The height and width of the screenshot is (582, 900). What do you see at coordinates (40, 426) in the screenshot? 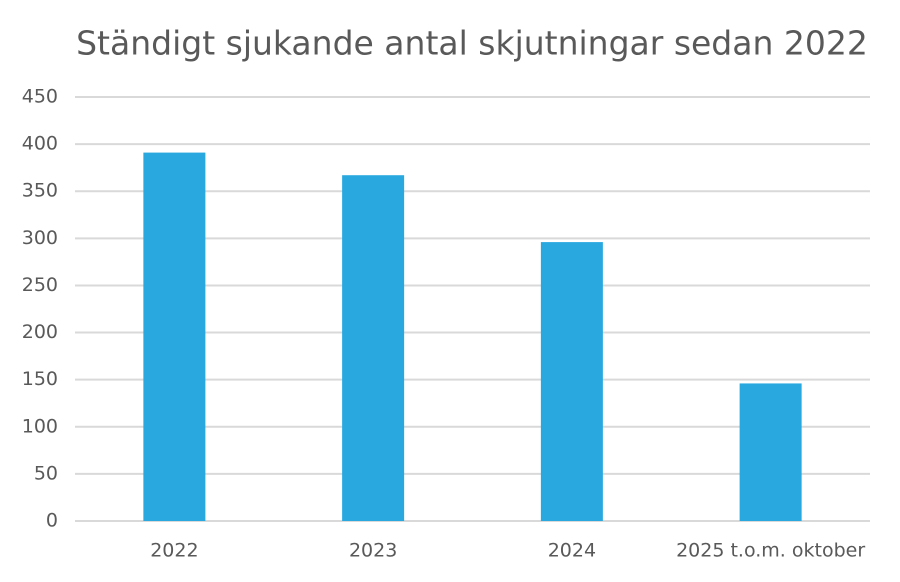
I see `y-tick-label: 100` at bounding box center [40, 426].